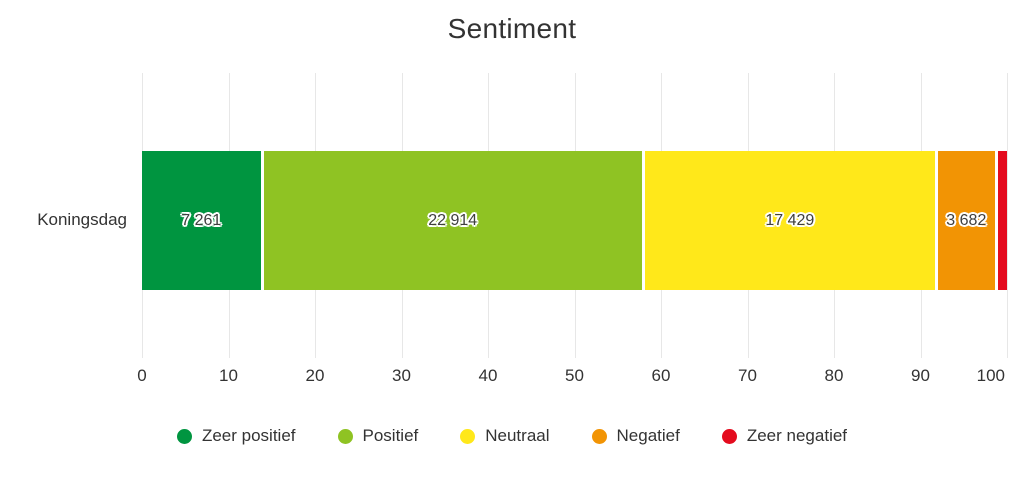  I want to click on x-tick-label-10: 10, so click(228, 375).